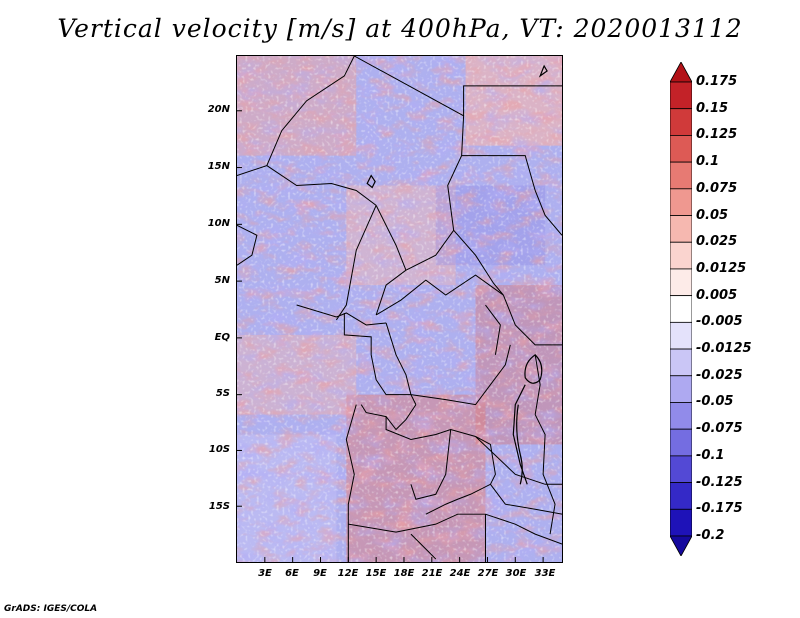 The image size is (800, 618). What do you see at coordinates (348, 573) in the screenshot?
I see `lon-label-12e: 12E` at bounding box center [348, 573].